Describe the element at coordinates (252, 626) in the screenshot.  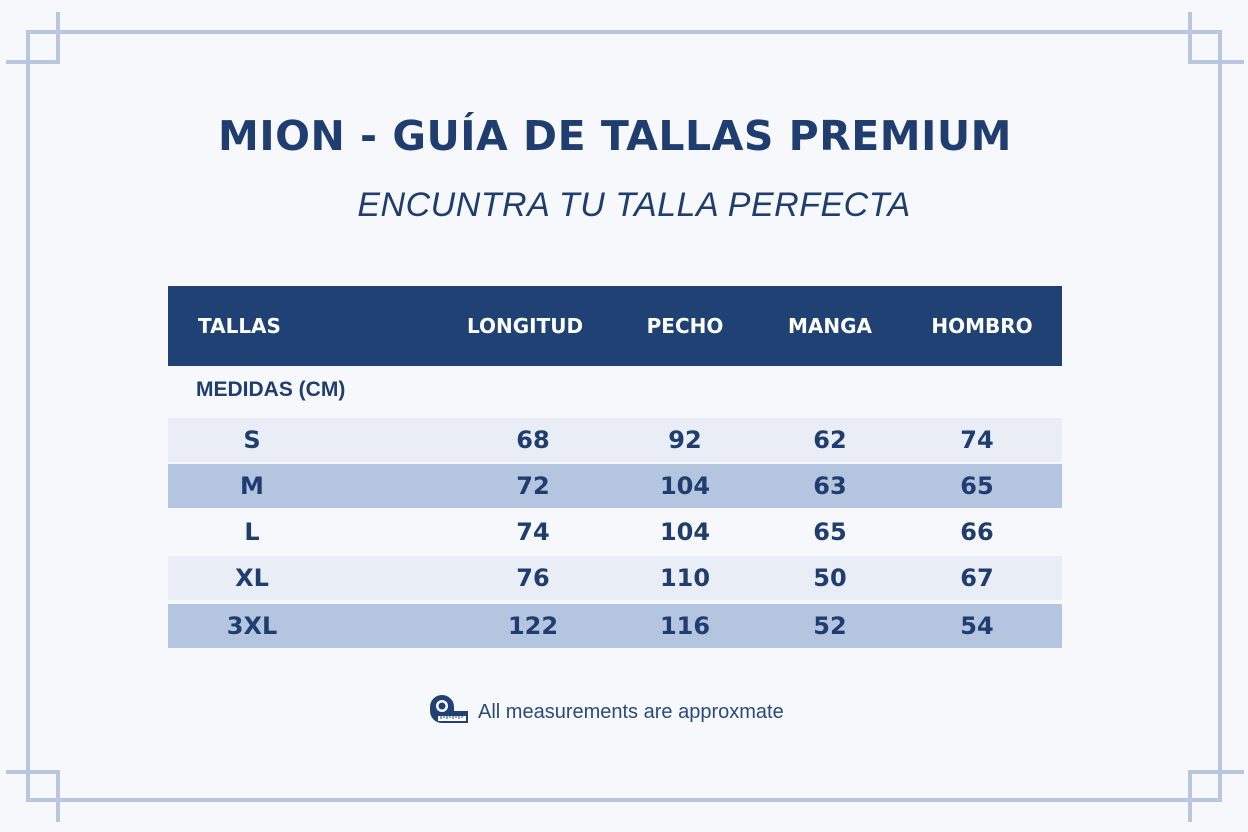
I see `size-cell: 3XL` at that location.